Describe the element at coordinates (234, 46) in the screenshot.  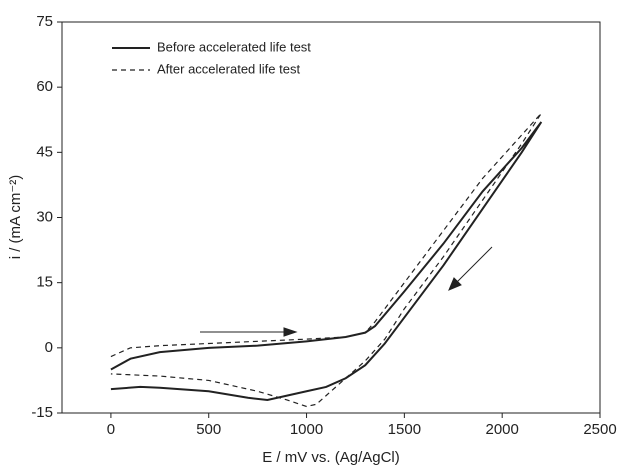
I see `legend-label: Before accelerated life test` at that location.